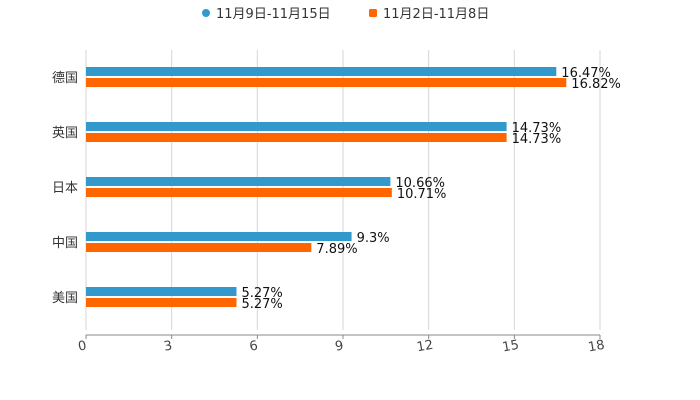 The height and width of the screenshot is (400, 700). Describe the element at coordinates (65, 188) in the screenshot. I see `category-label: 日本` at that location.